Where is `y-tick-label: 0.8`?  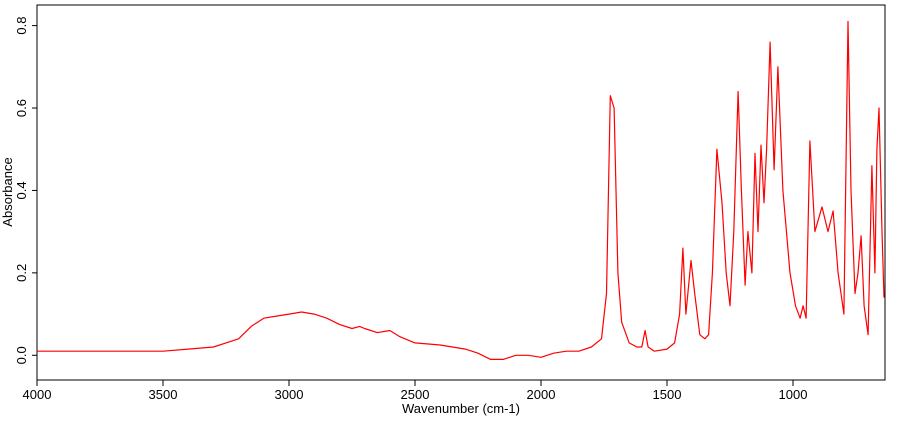 y-tick-label: 0.8 is located at coordinates (21, 26).